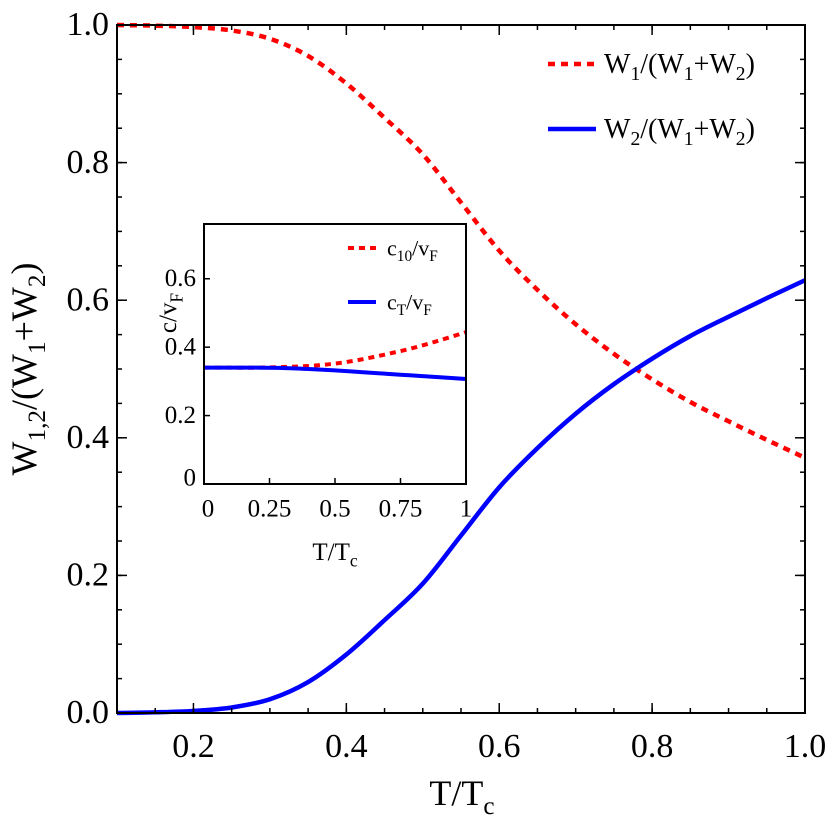 The image size is (830, 822). I want to click on x-tick-label: 0.4, so click(346, 746).